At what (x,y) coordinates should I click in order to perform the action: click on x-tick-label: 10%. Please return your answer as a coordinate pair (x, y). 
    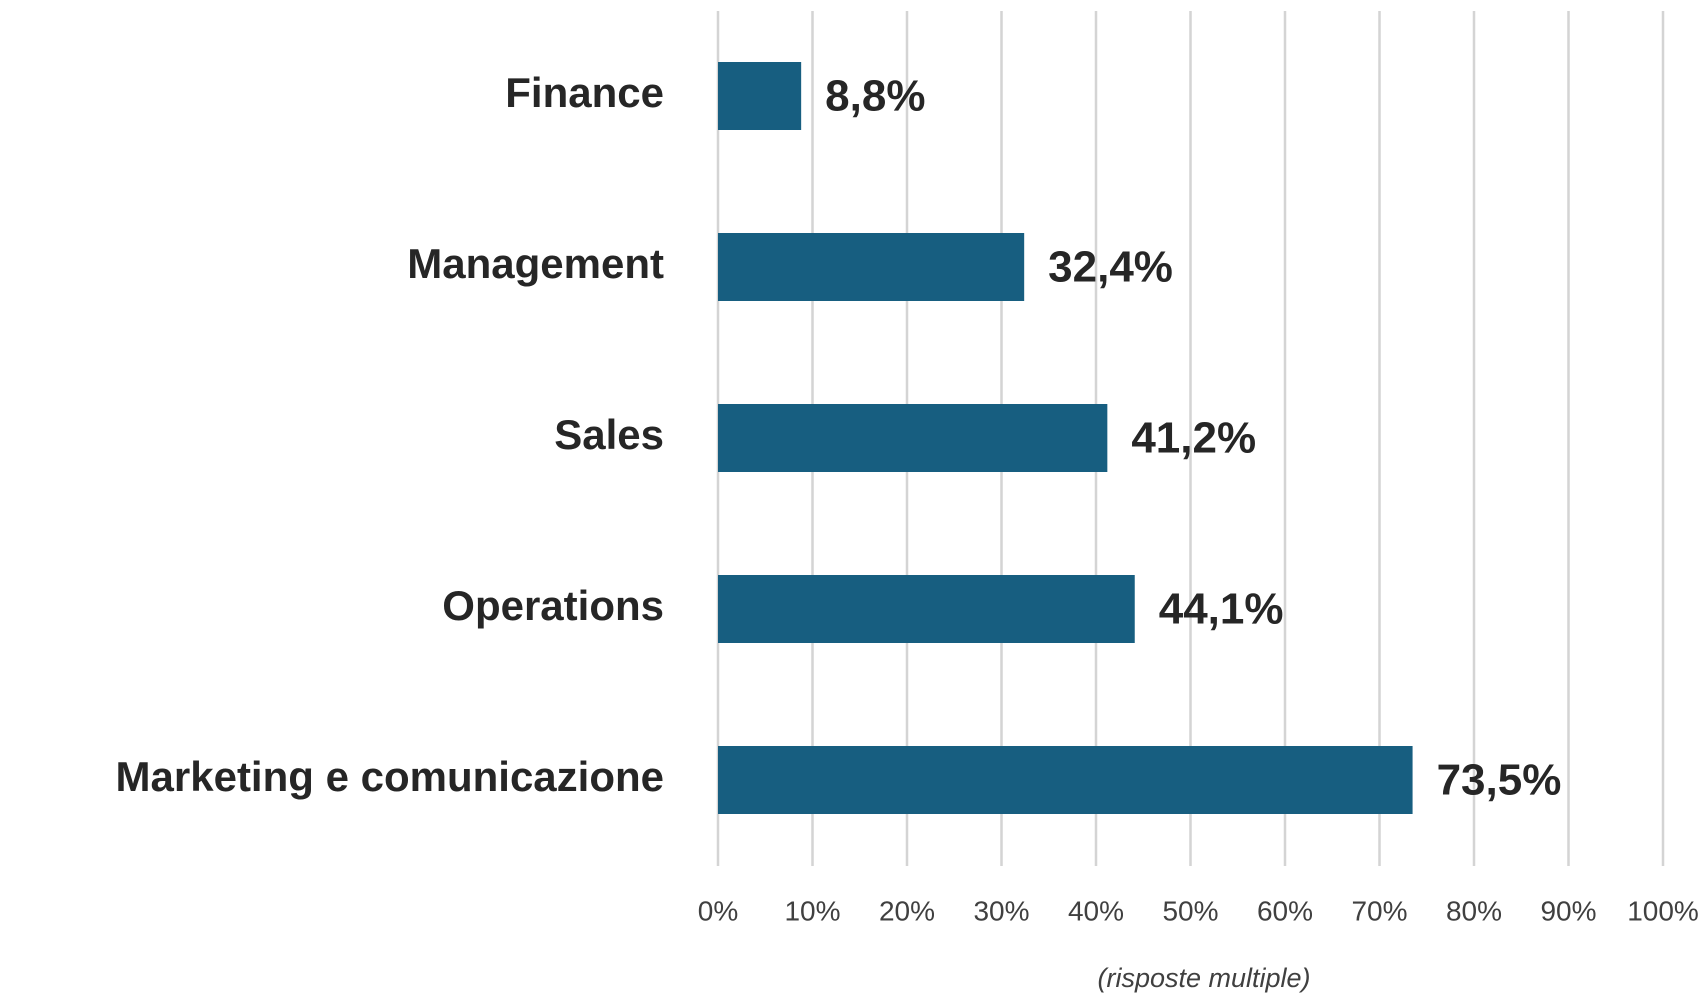
    Looking at the image, I should click on (812, 910).